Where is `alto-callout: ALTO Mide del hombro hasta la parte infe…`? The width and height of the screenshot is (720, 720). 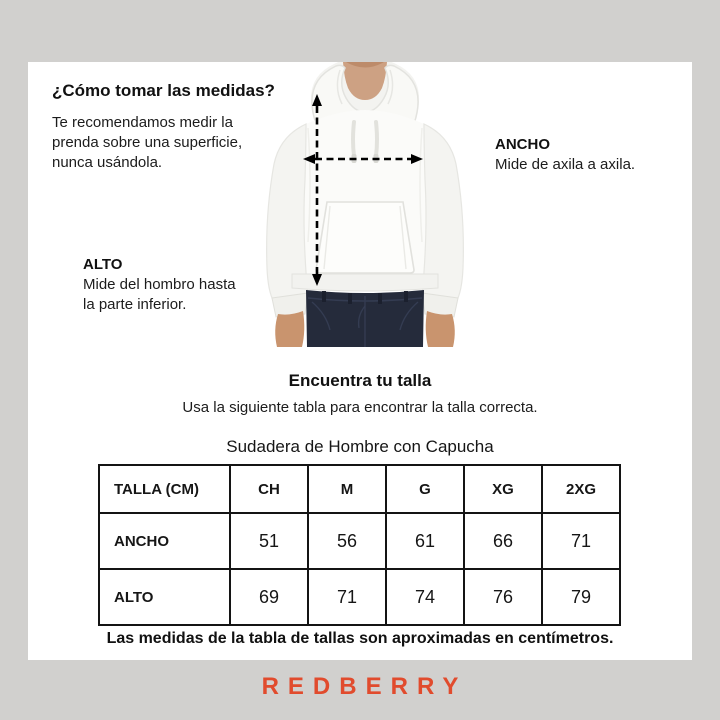 alto-callout: ALTO Mide del hombro hasta la parte infe… is located at coordinates (165, 284).